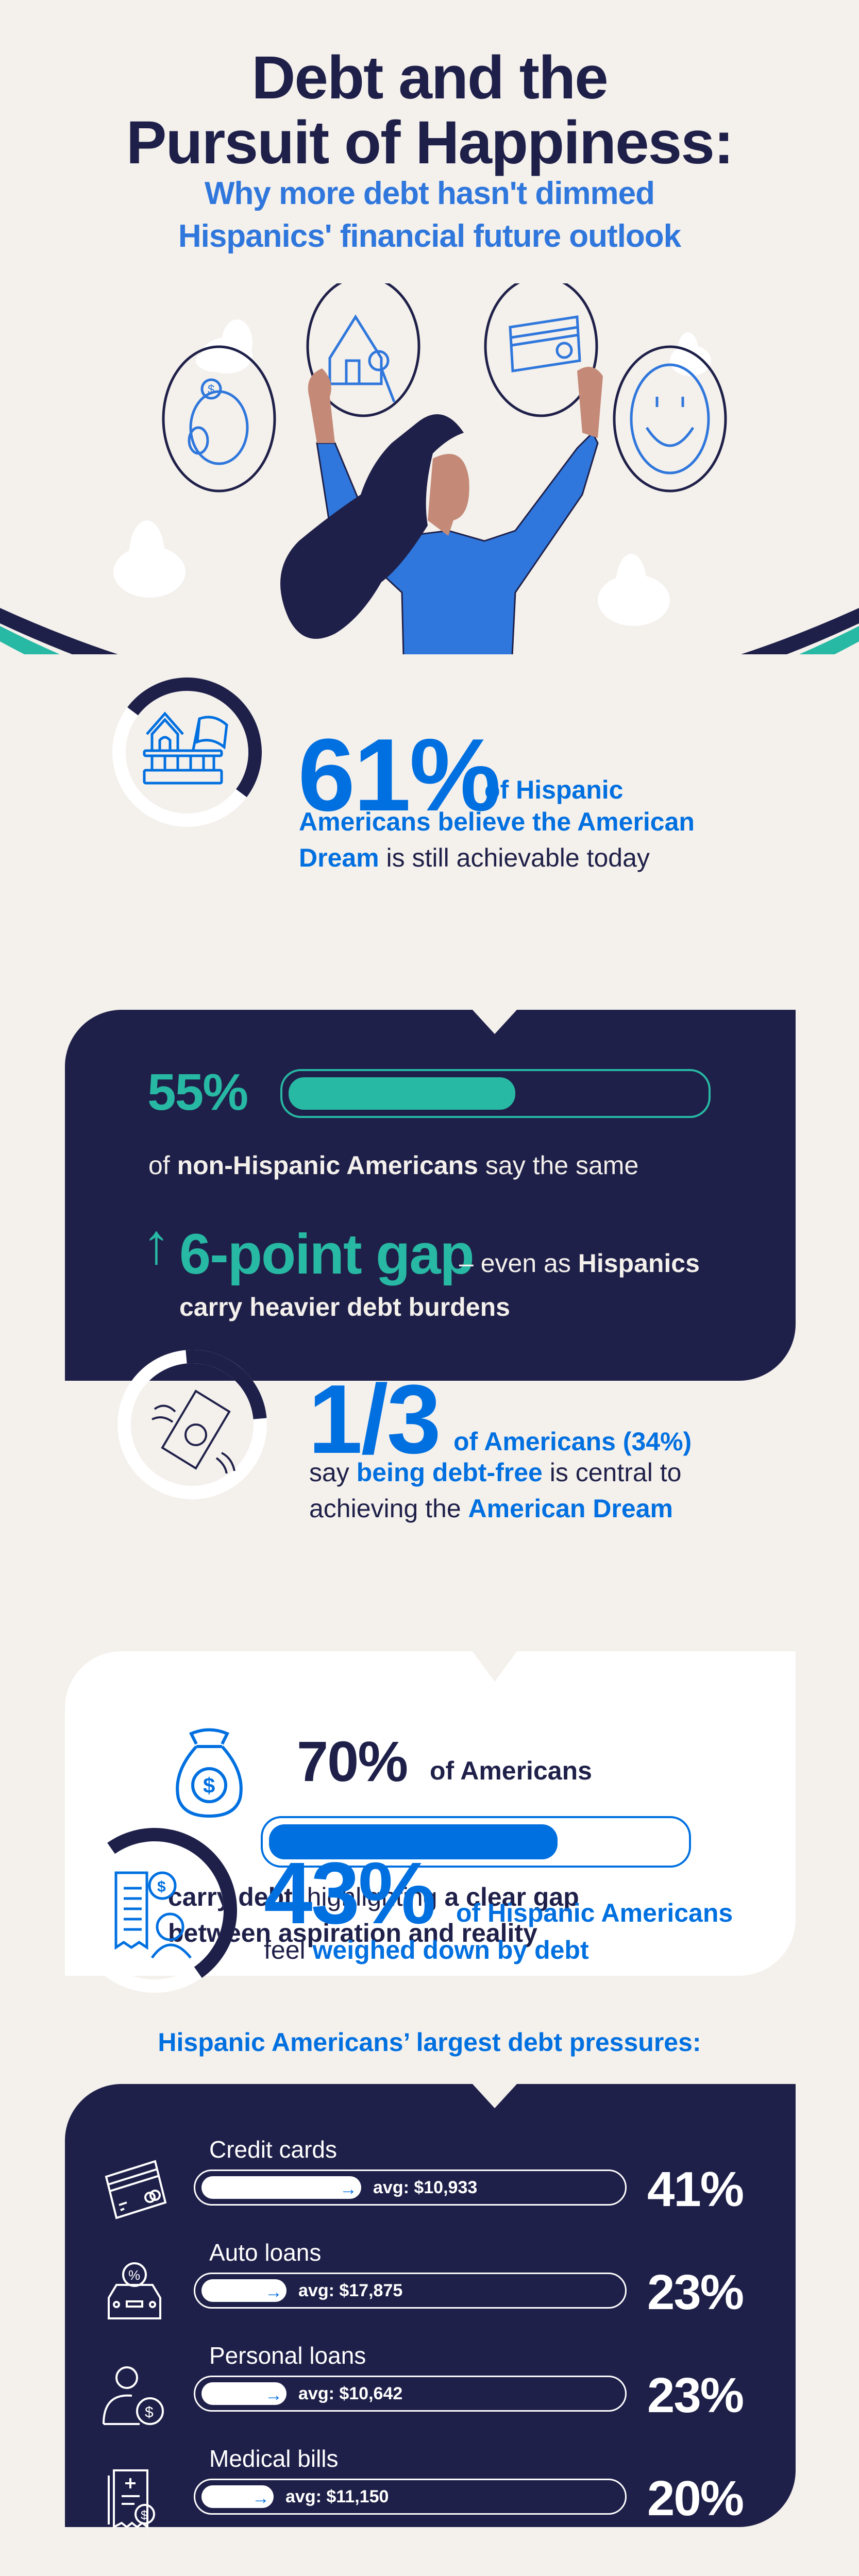 This screenshot has width=859, height=2576. I want to click on text: say the same, so click(558, 1165).